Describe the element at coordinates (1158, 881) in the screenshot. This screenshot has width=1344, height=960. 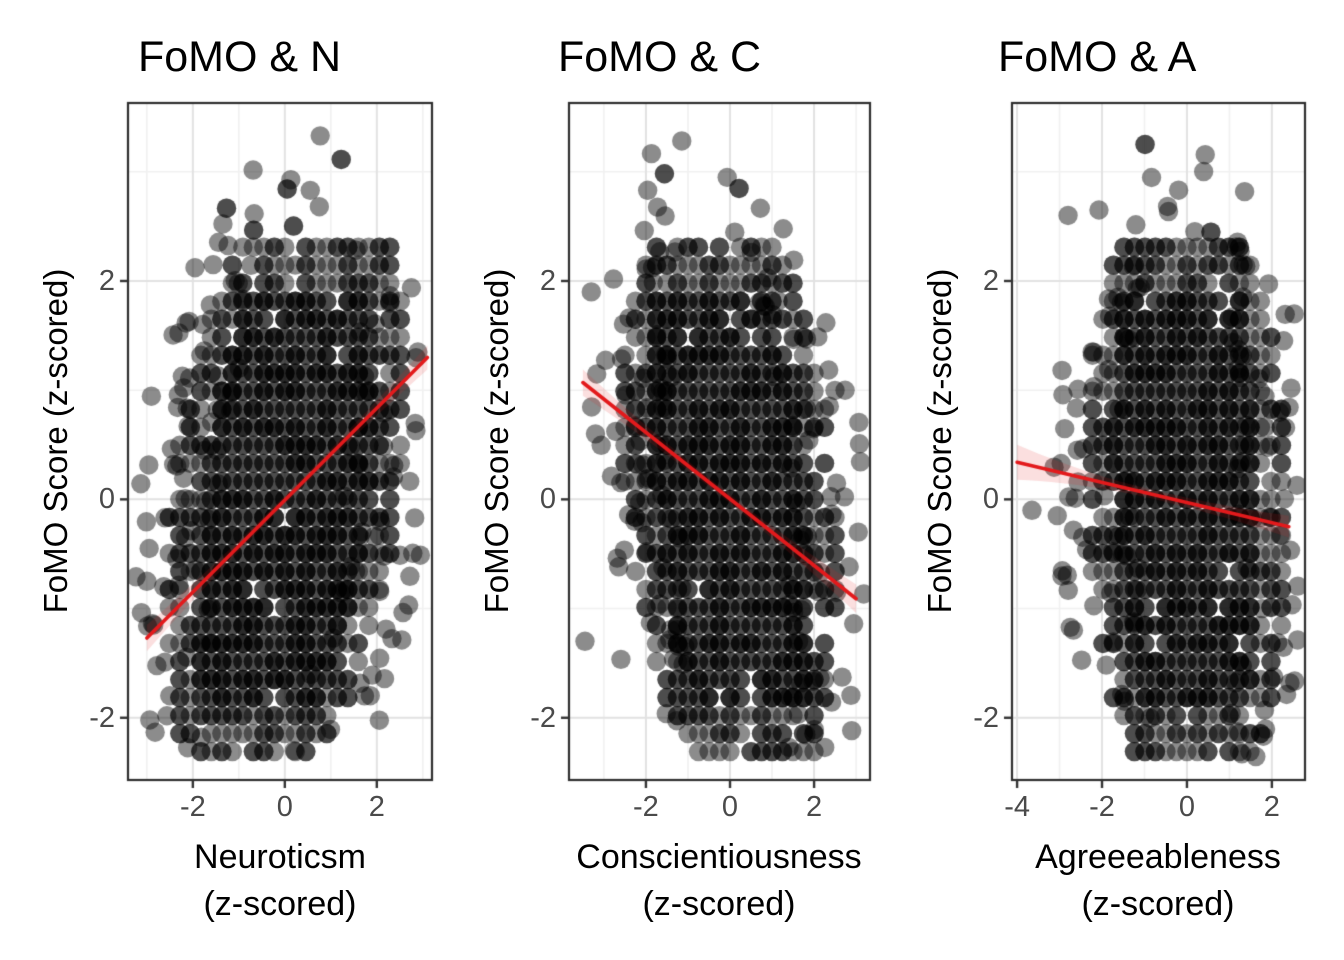
I see `x-axis-label-agreeableness: Agreeeableness (z-scored)` at that location.